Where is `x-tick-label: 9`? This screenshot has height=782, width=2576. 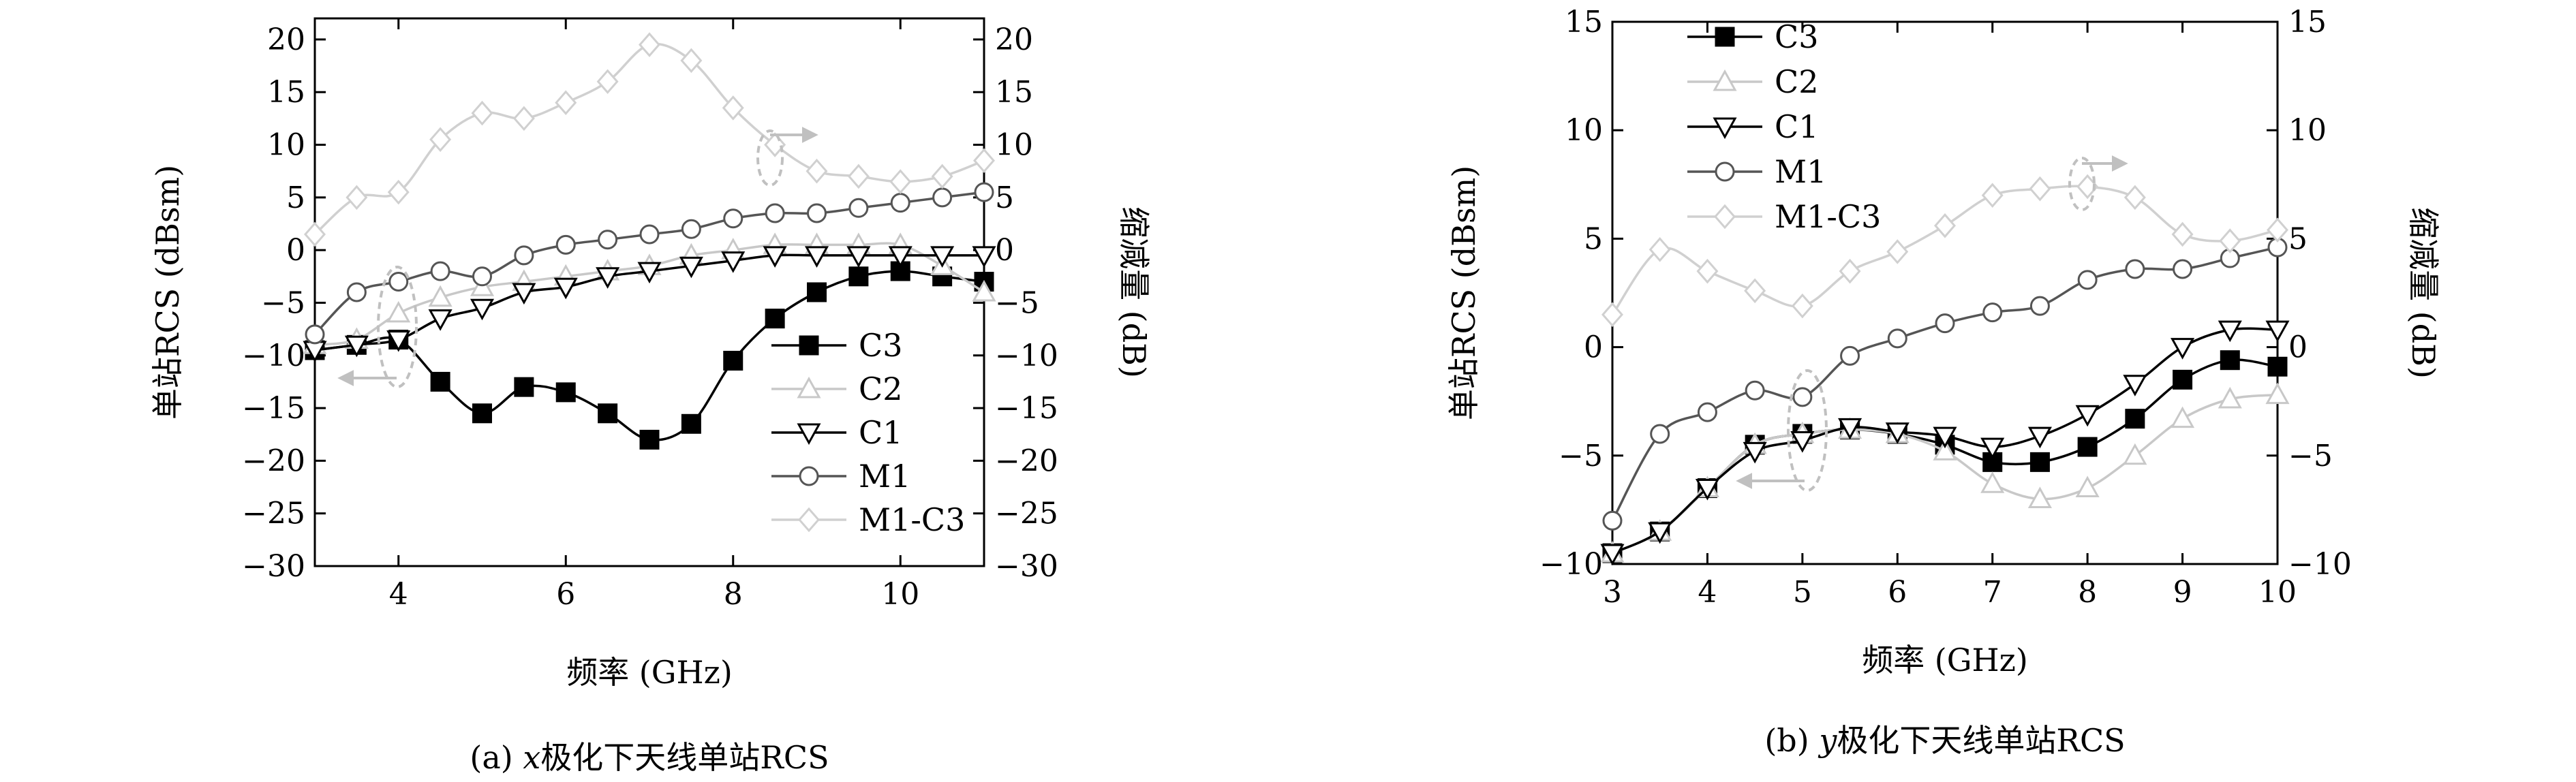 x-tick-label: 9 is located at coordinates (2182, 592).